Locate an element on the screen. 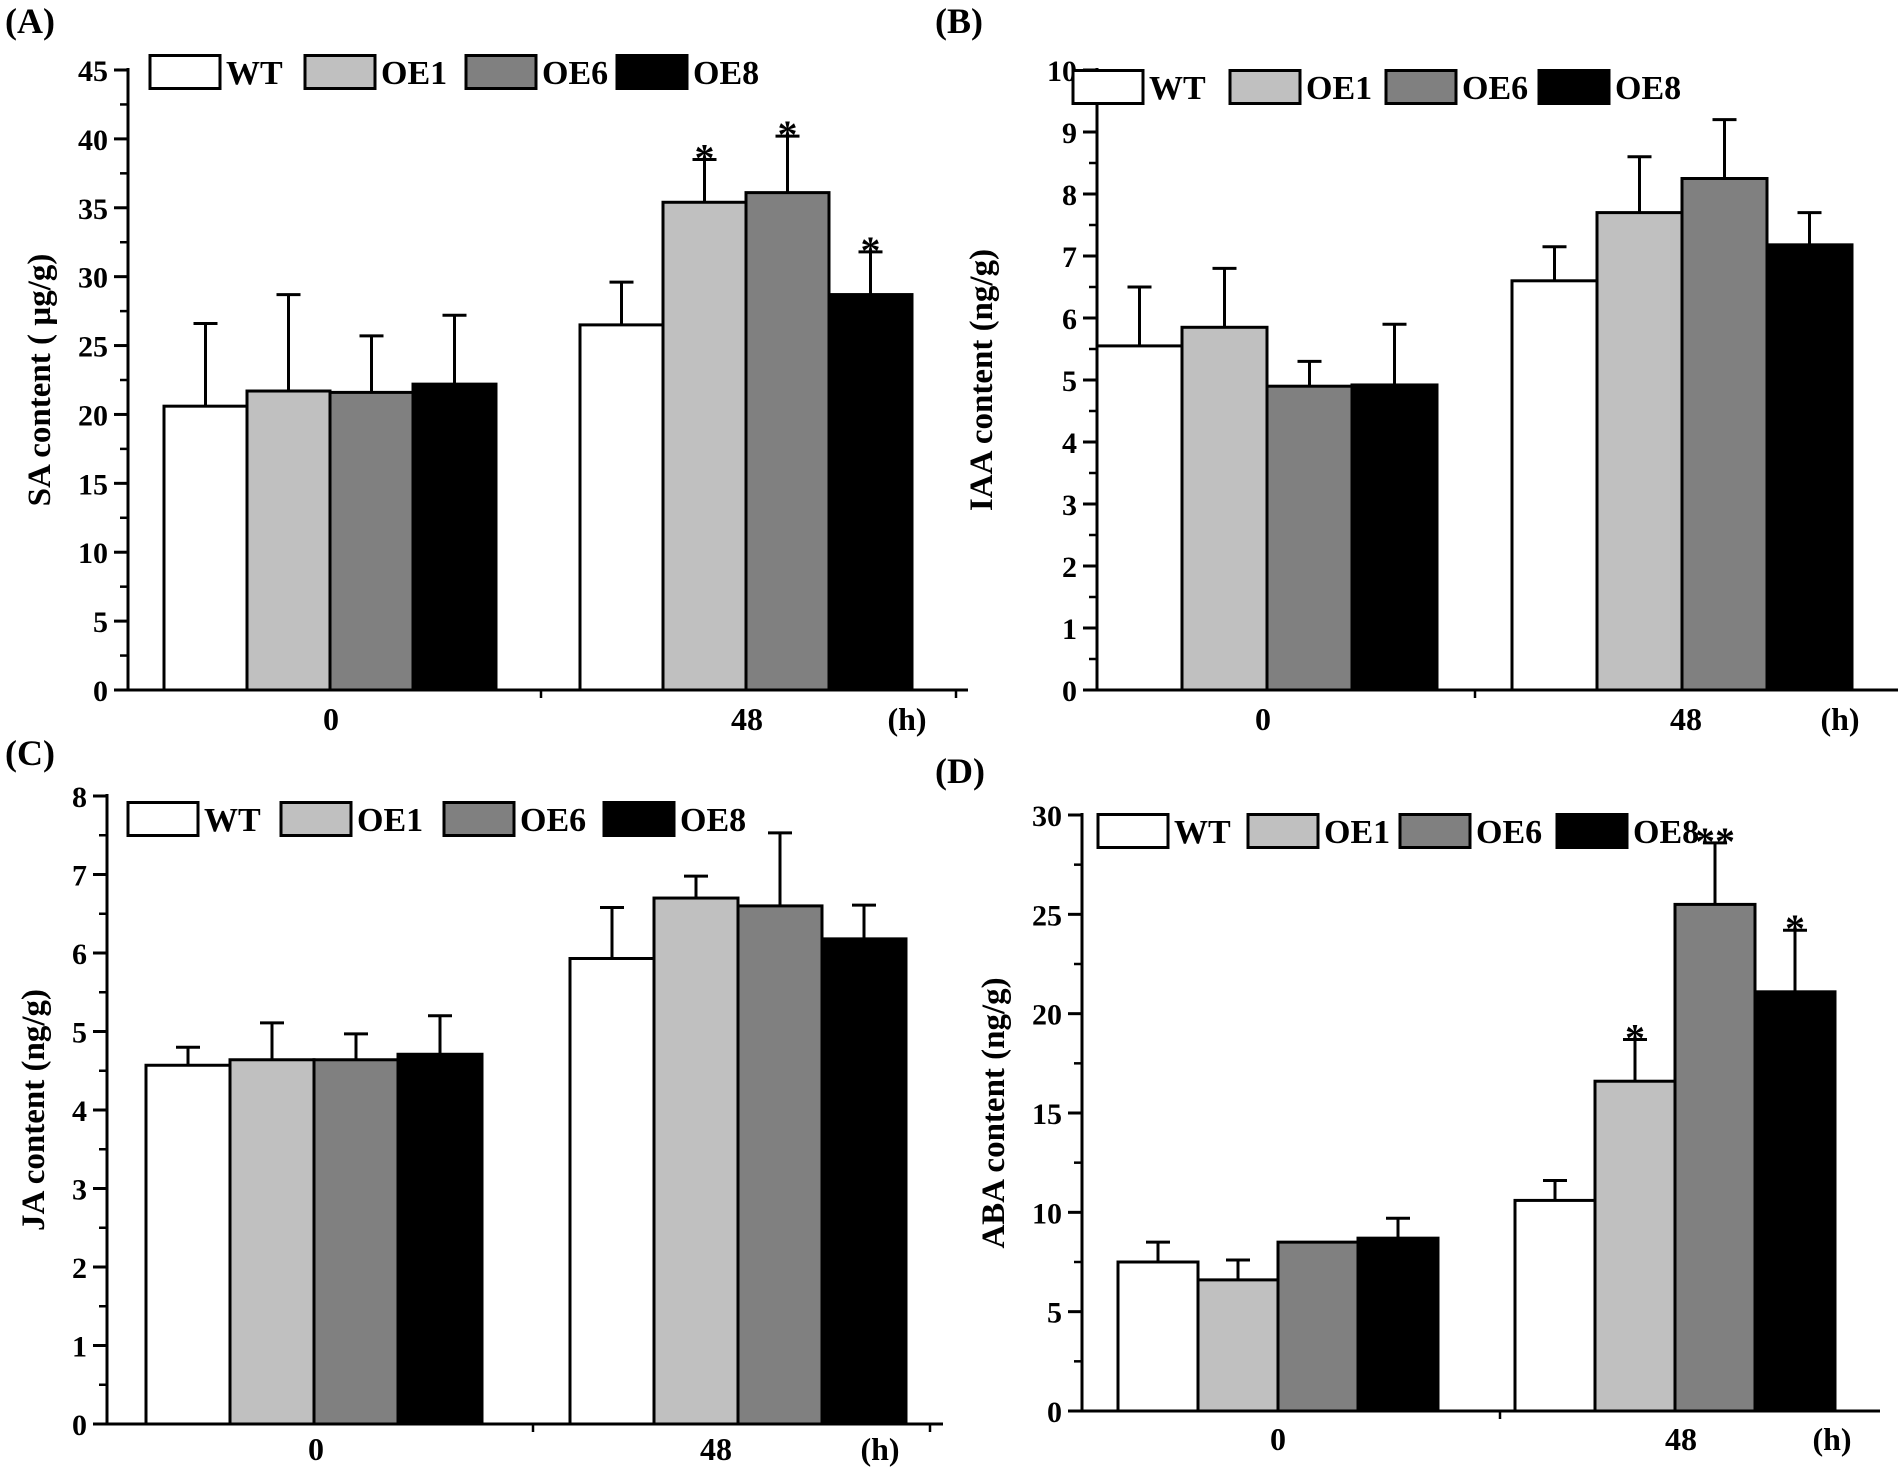  y-tick-label: 8 is located at coordinates (1069, 195).